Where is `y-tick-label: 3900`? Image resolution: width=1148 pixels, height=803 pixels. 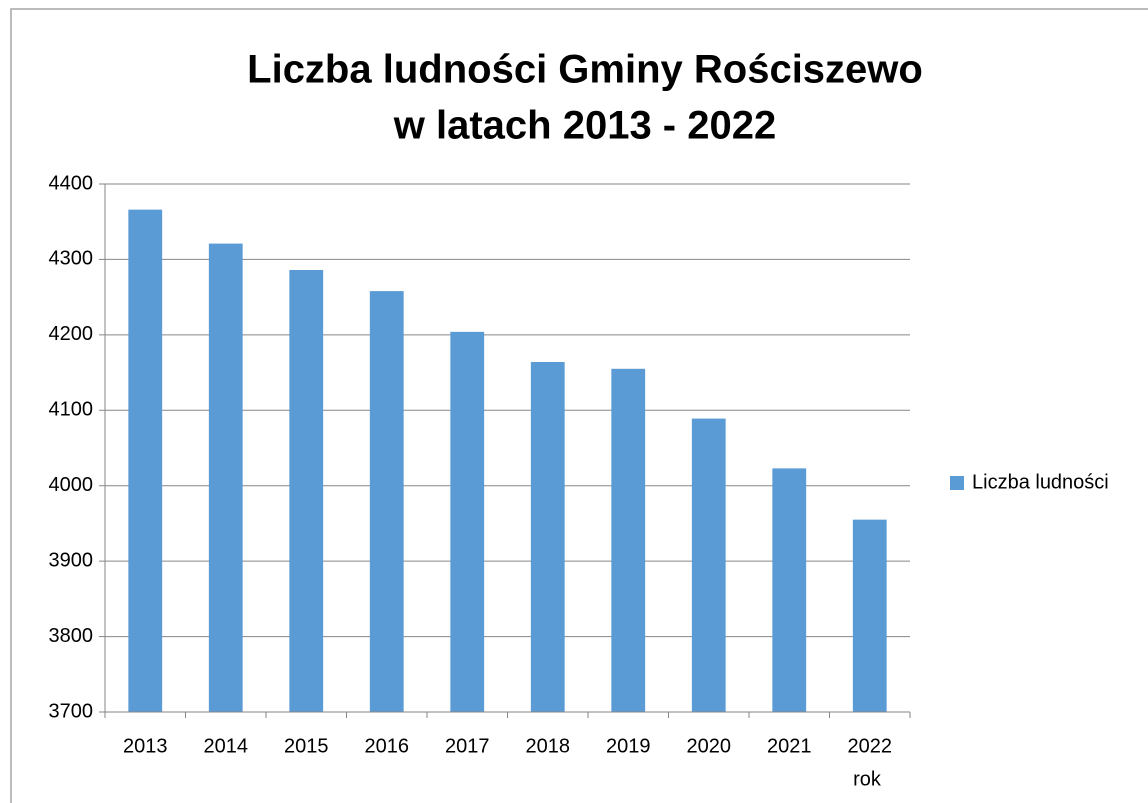 y-tick-label: 3900 is located at coordinates (71, 560).